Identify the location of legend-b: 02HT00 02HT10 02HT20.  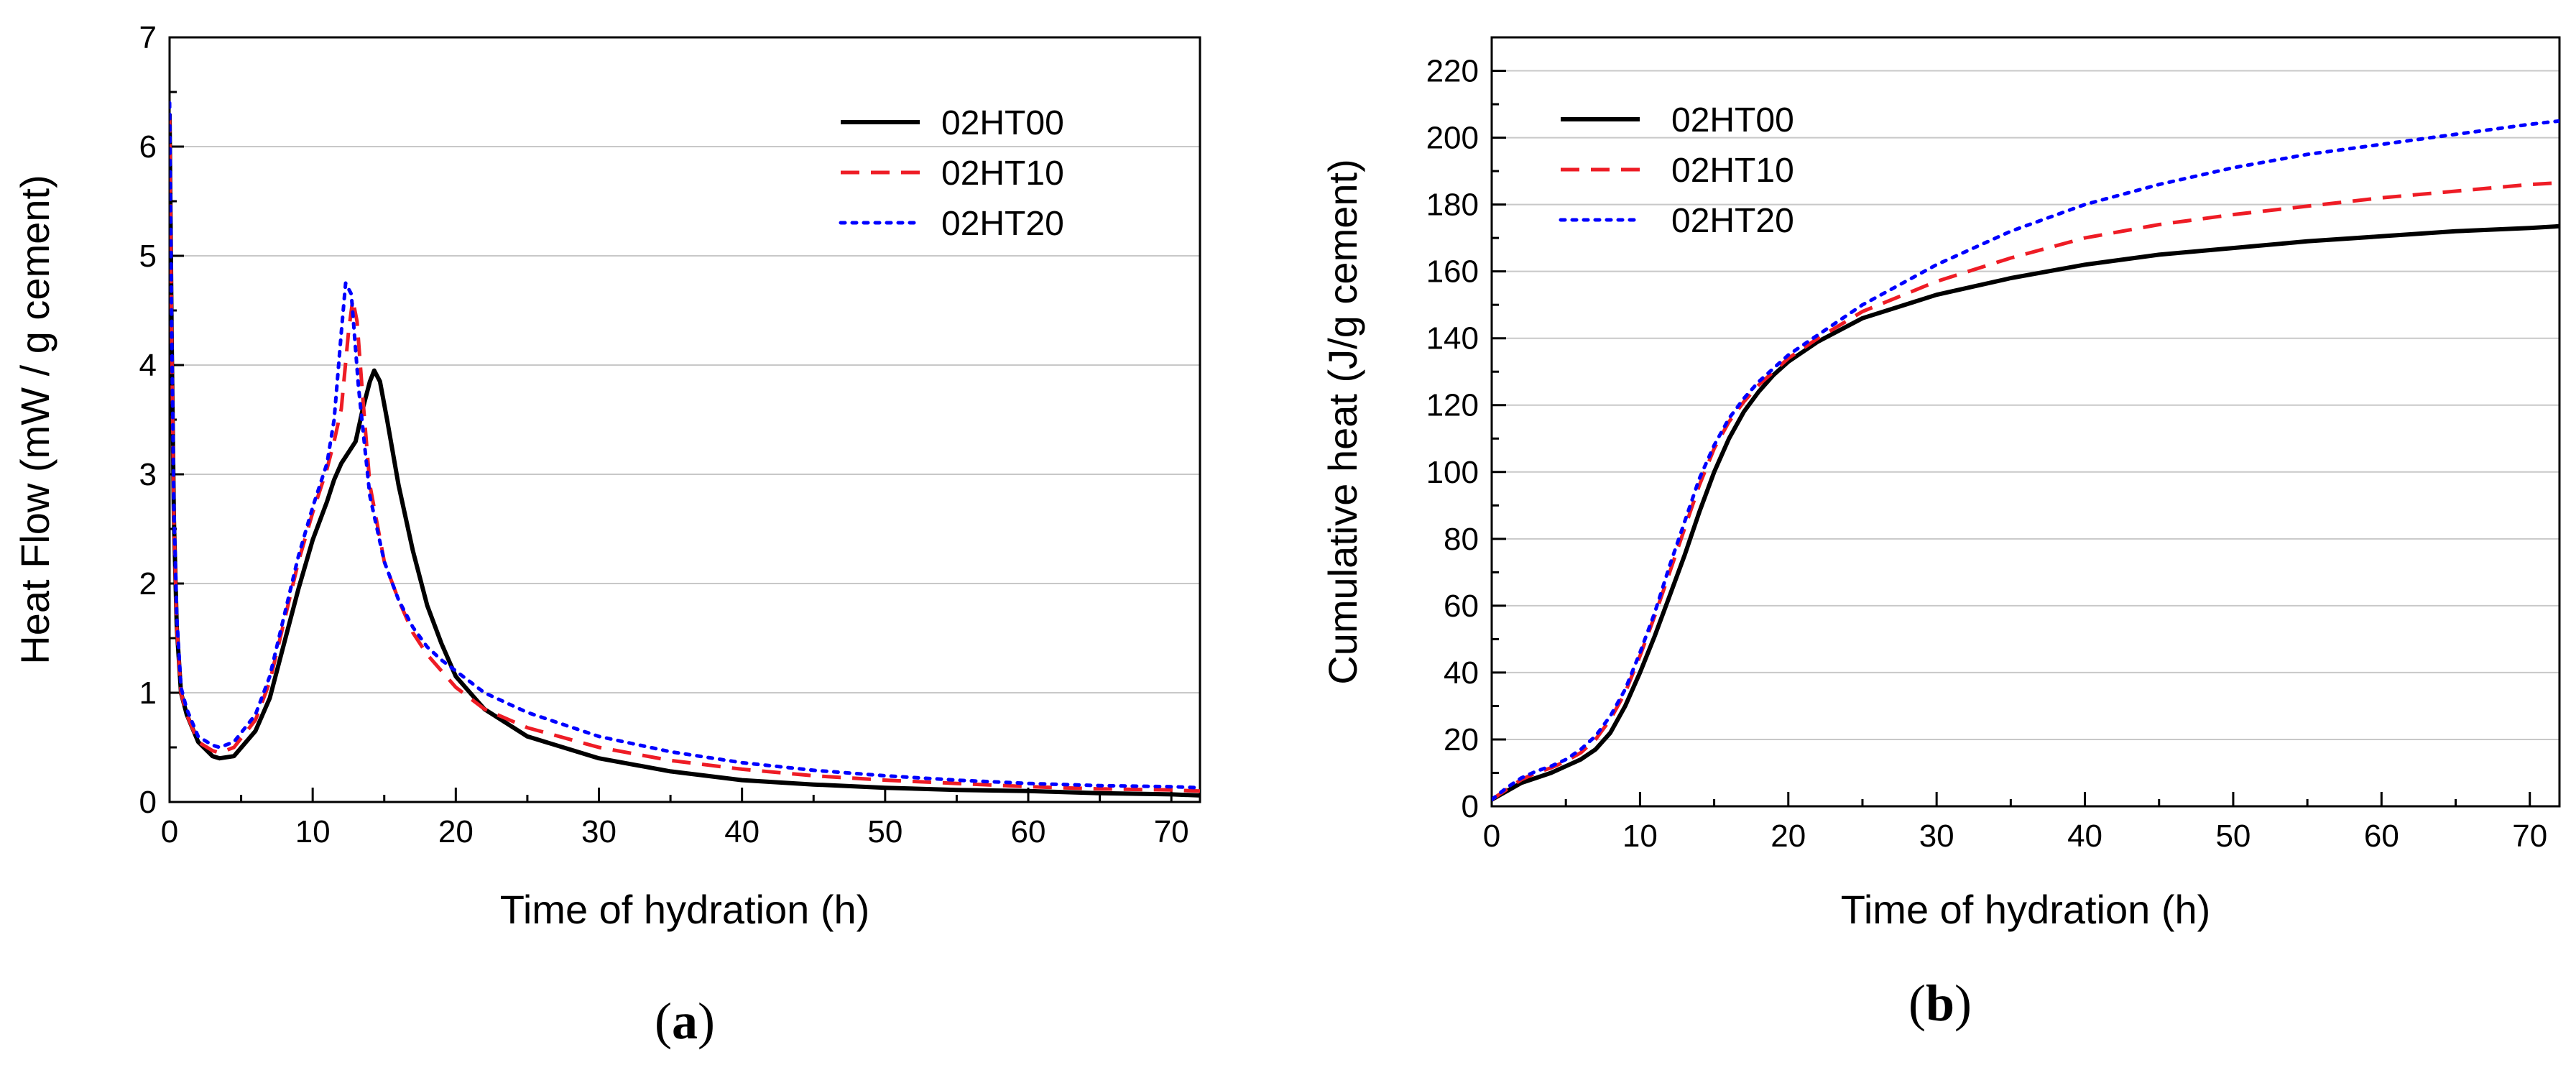
(1676, 170).